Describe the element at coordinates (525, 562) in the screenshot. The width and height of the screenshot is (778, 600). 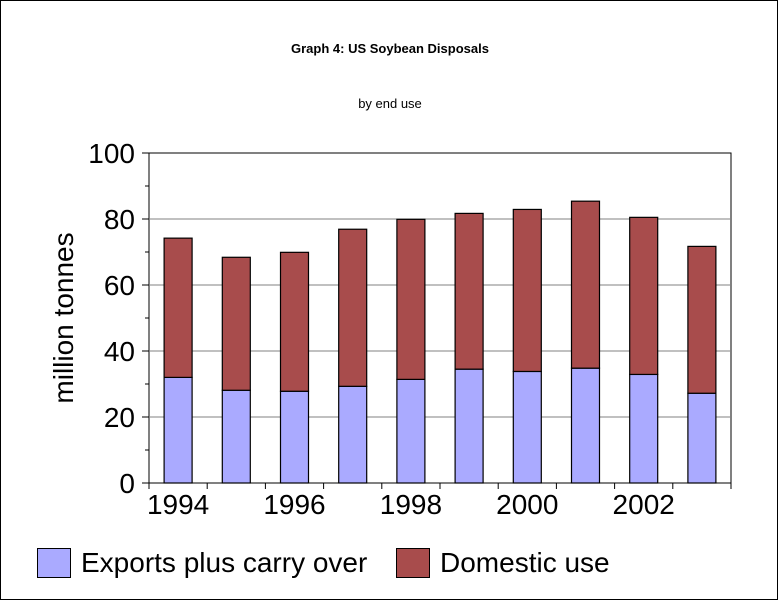
I see `legend-label-domestic: Domestic use` at that location.